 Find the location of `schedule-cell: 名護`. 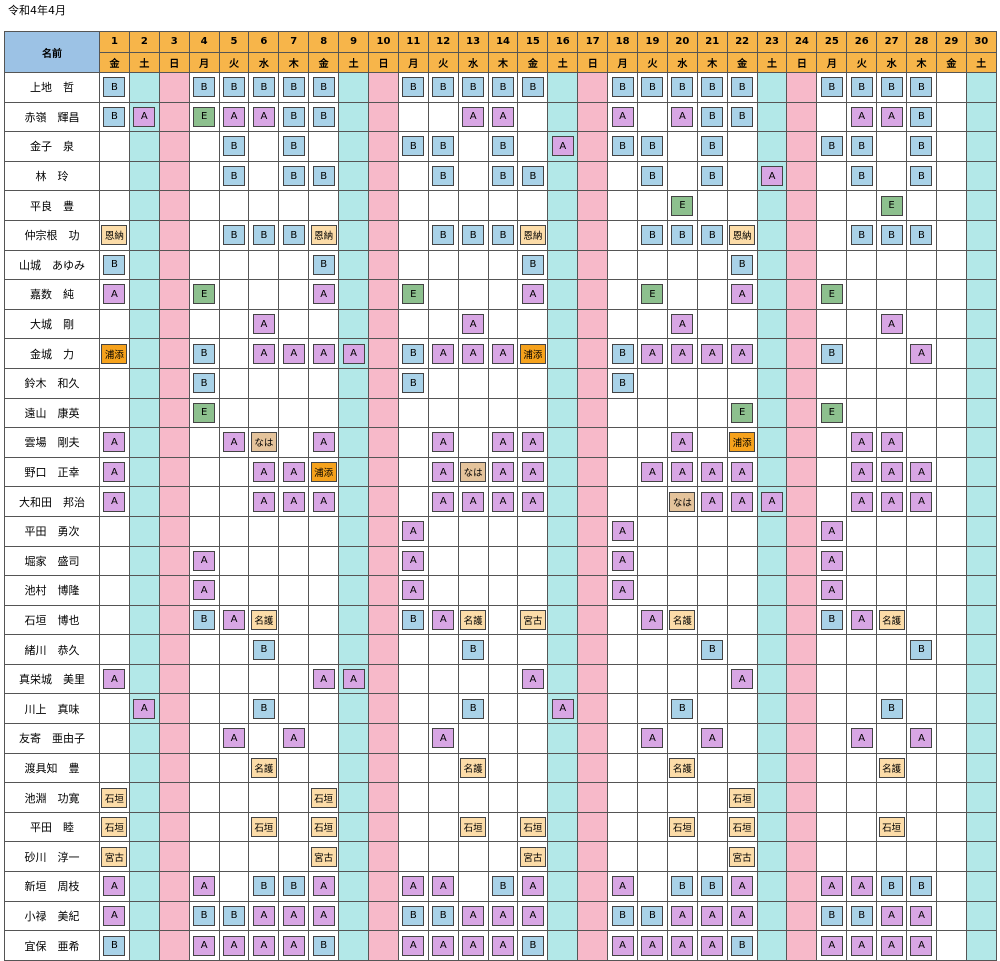

schedule-cell: 名護 is located at coordinates (892, 768).